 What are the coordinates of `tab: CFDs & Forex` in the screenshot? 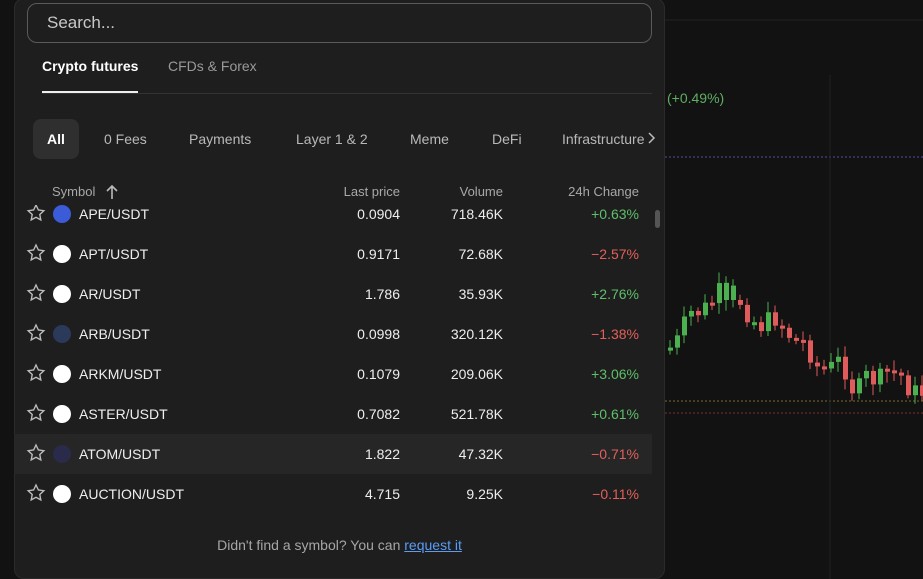 It's located at (212, 66).